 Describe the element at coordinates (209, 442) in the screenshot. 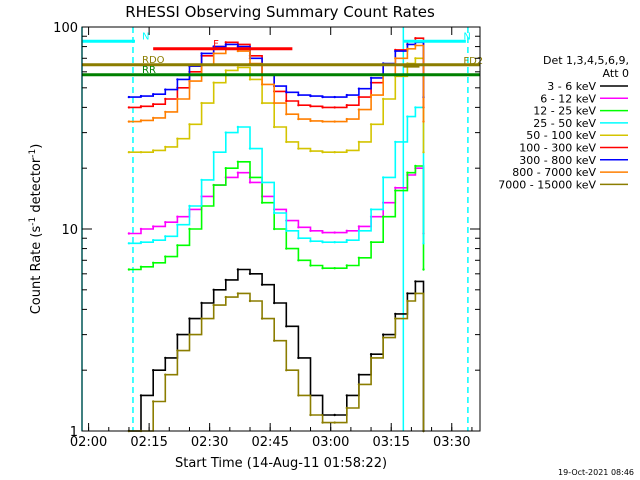

I see `x-tick-label-2: 02:30` at that location.